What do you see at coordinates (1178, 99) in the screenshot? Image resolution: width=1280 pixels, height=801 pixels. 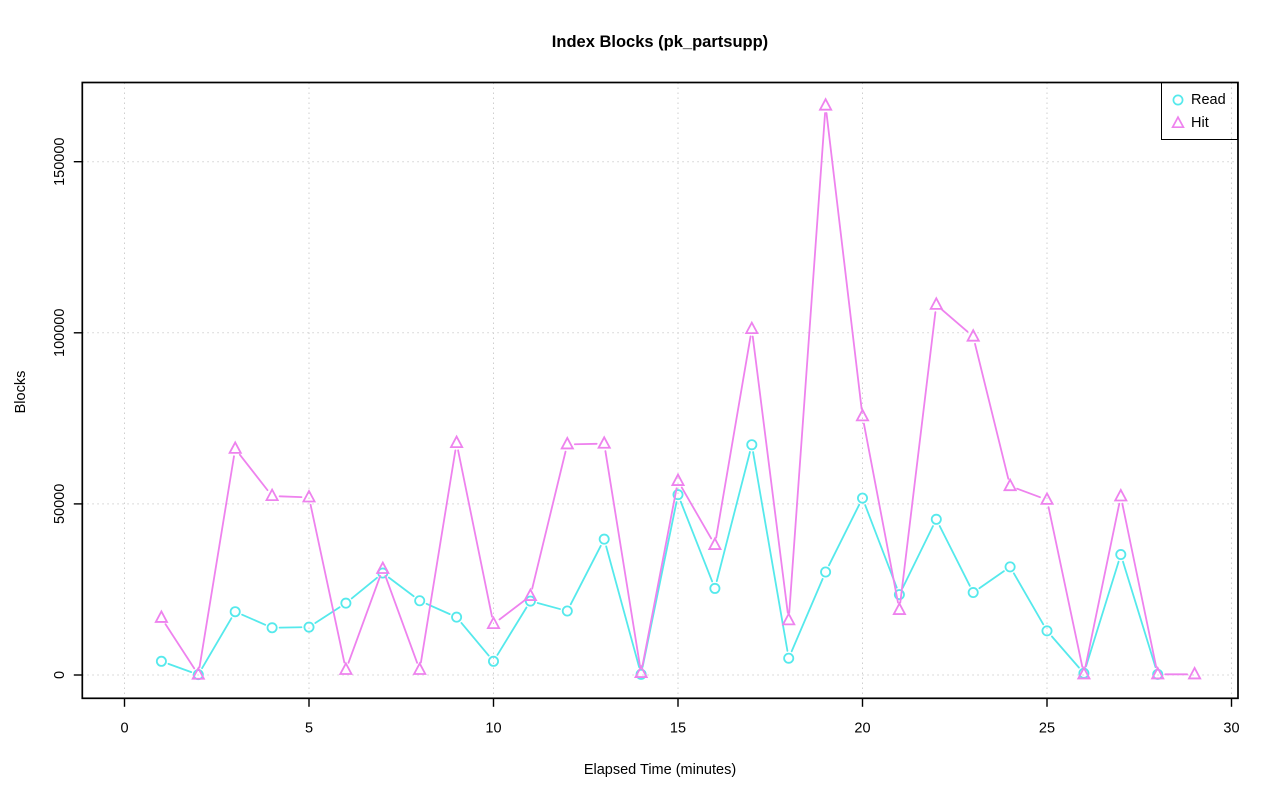 I see `legend-read-circle-icon` at bounding box center [1178, 99].